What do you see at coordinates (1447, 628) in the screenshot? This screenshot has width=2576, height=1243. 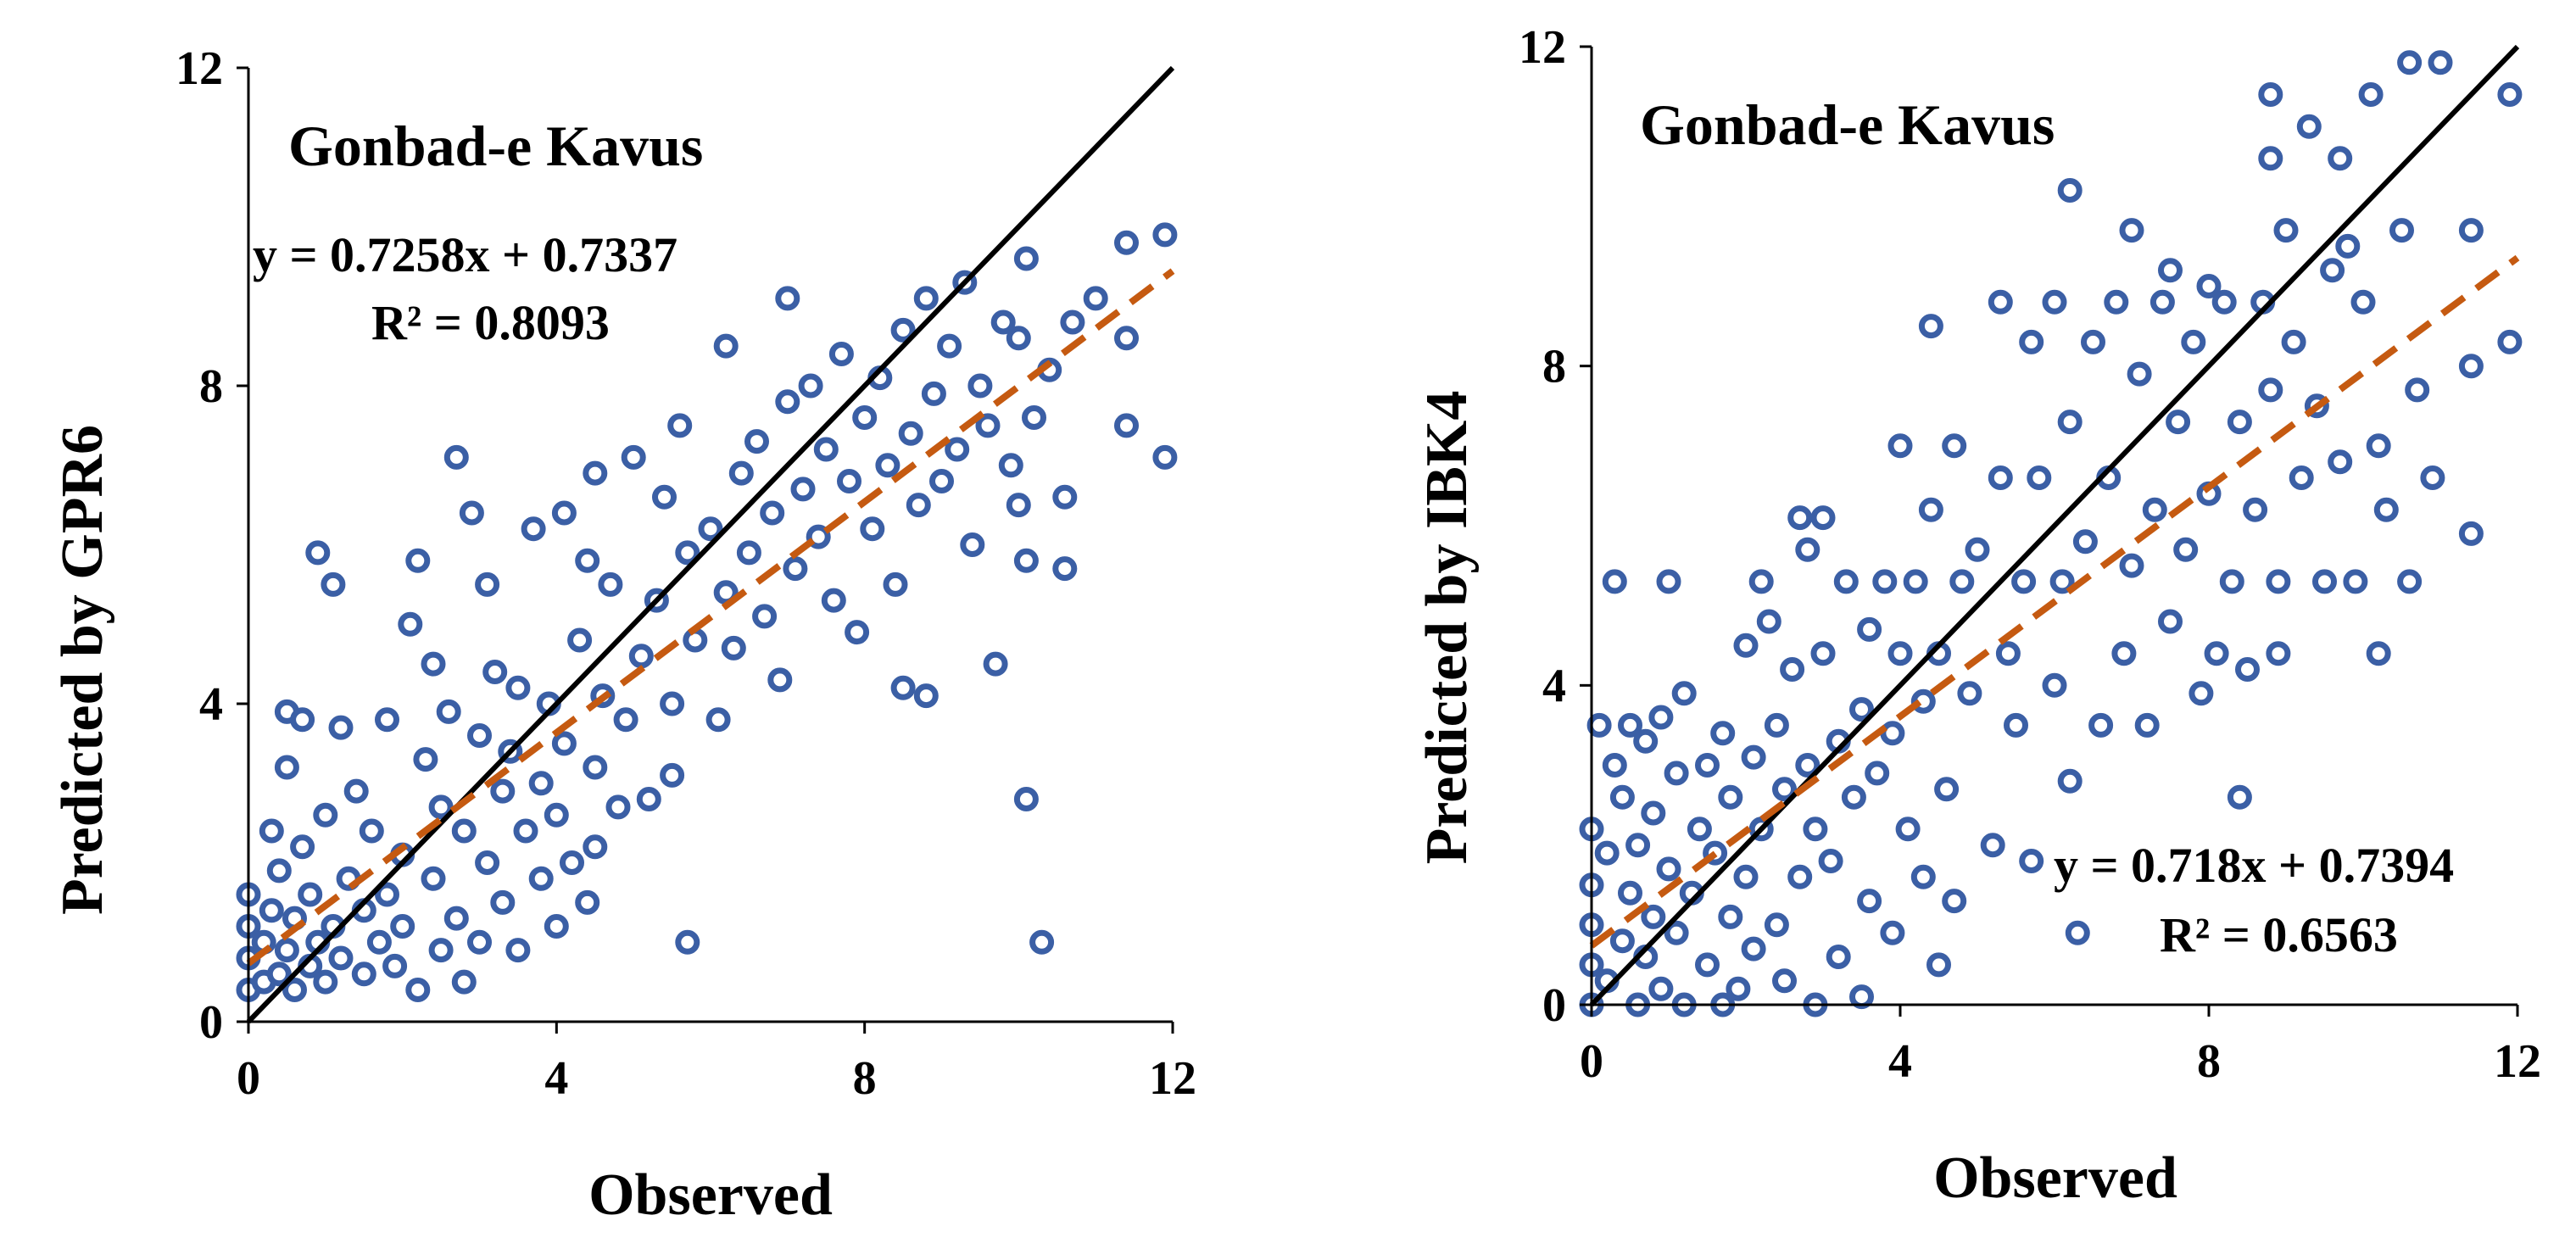 I see `y-axis-title: Predicted by IBK4` at bounding box center [1447, 628].